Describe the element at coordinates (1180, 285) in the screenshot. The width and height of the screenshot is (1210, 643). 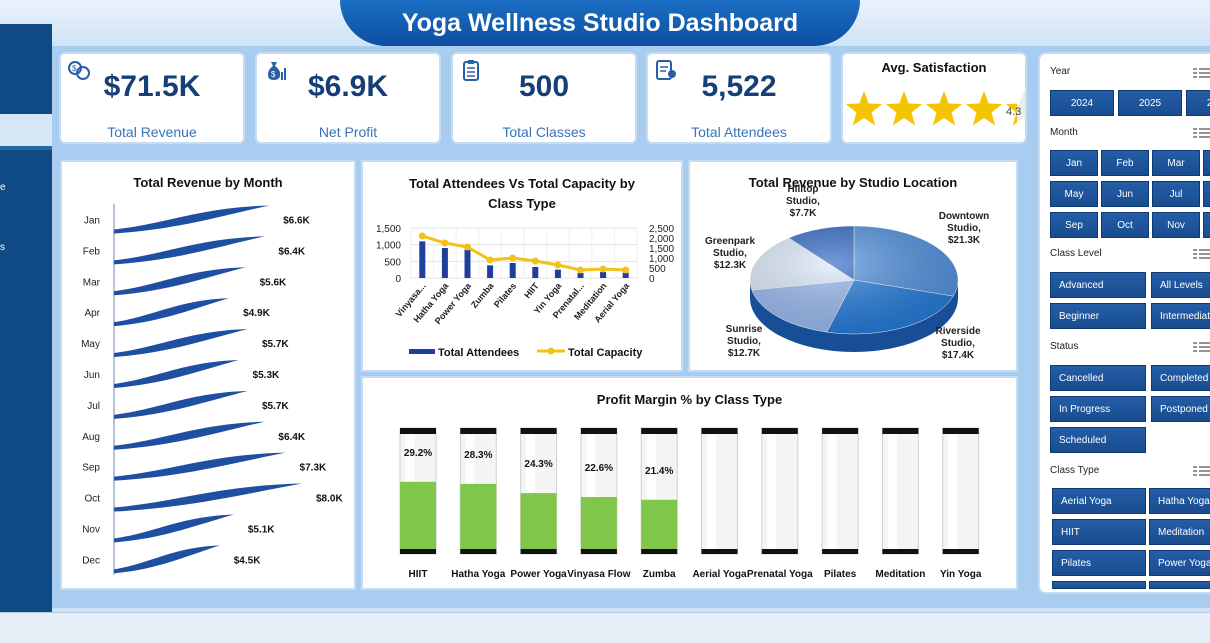
I see `slicer-item-all-levels: All Levels` at that location.